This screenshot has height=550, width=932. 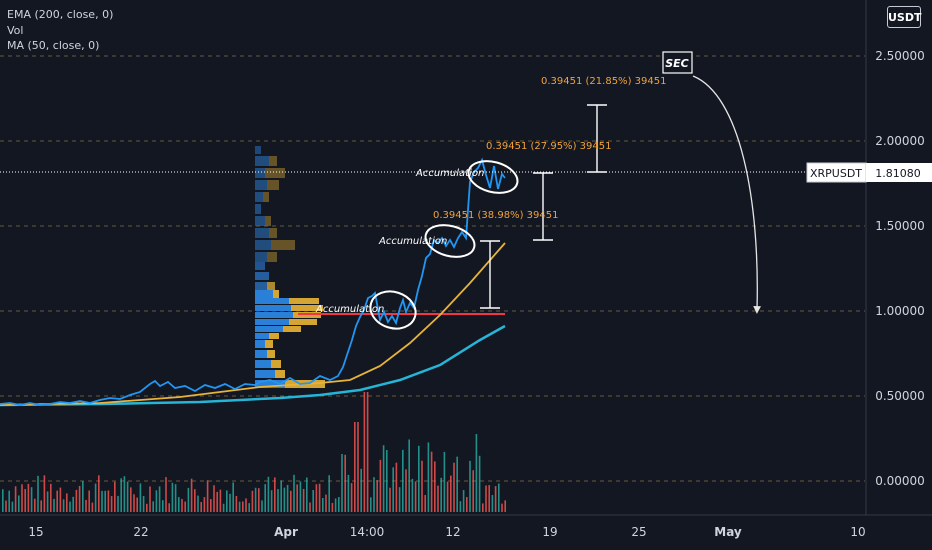 I want to click on measure-label-38-98: 0.39451 (38.98%) 39451, so click(x=495, y=215).